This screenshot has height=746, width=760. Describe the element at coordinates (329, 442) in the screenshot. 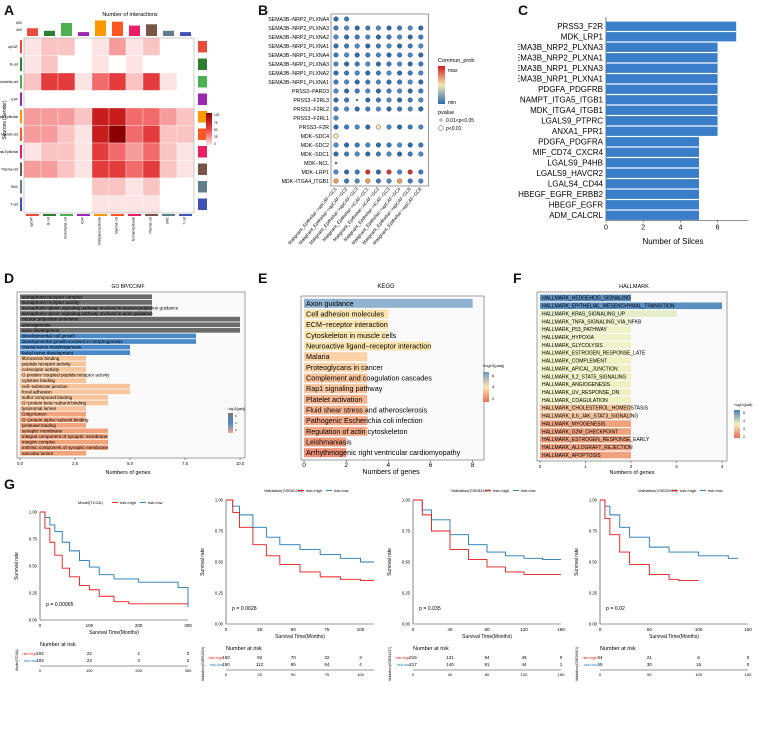

I see `panel-e-bar-label: Leishmaniasis` at that location.